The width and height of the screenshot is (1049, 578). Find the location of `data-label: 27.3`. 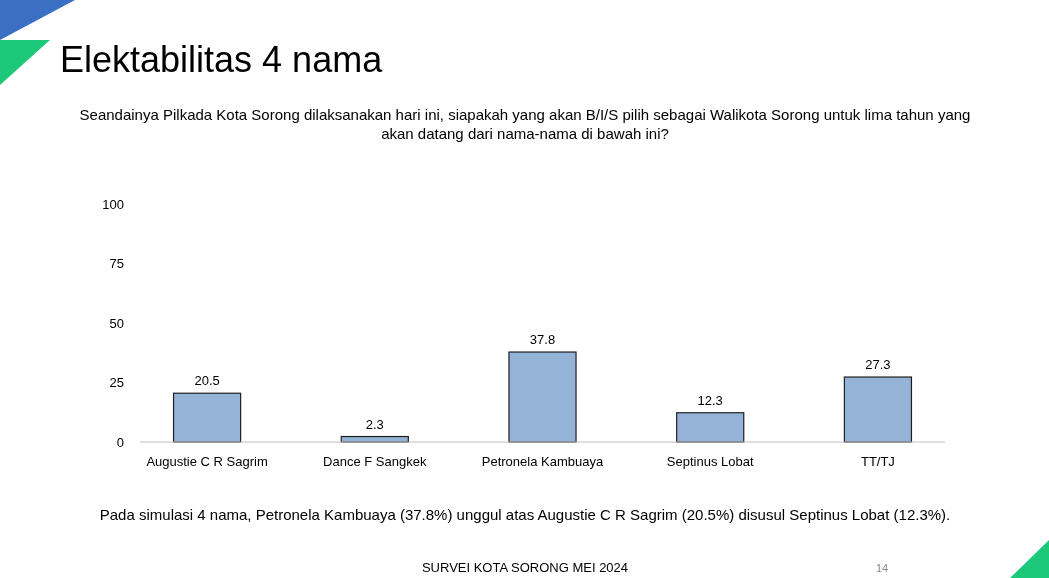

data-label: 27.3 is located at coordinates (878, 365).